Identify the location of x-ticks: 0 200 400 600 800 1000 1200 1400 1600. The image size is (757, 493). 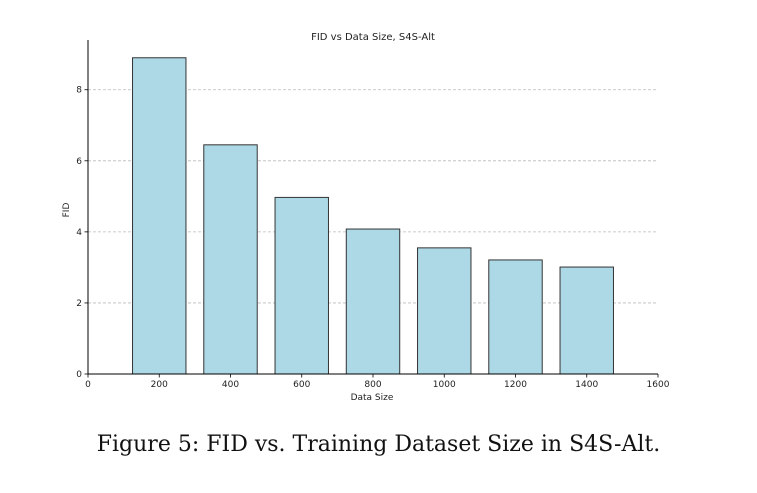
(377, 382).